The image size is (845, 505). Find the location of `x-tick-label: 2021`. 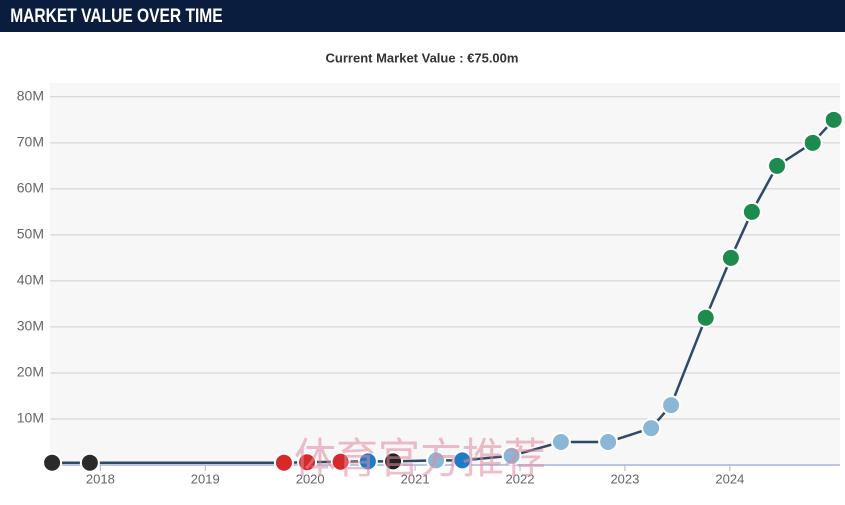

x-tick-label: 2021 is located at coordinates (415, 478).